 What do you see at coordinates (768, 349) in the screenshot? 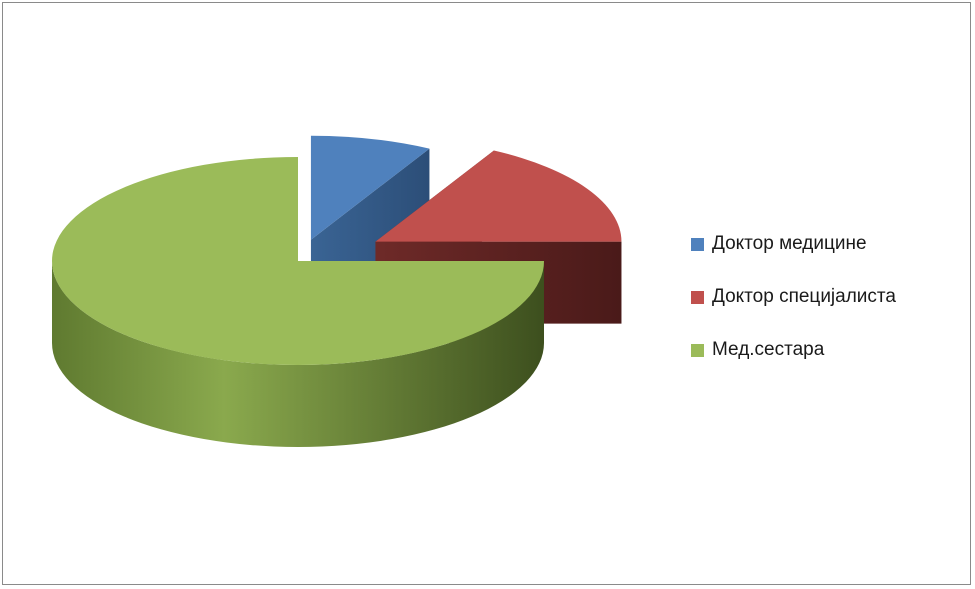
I see `legend-label: Мед.сестара` at bounding box center [768, 349].